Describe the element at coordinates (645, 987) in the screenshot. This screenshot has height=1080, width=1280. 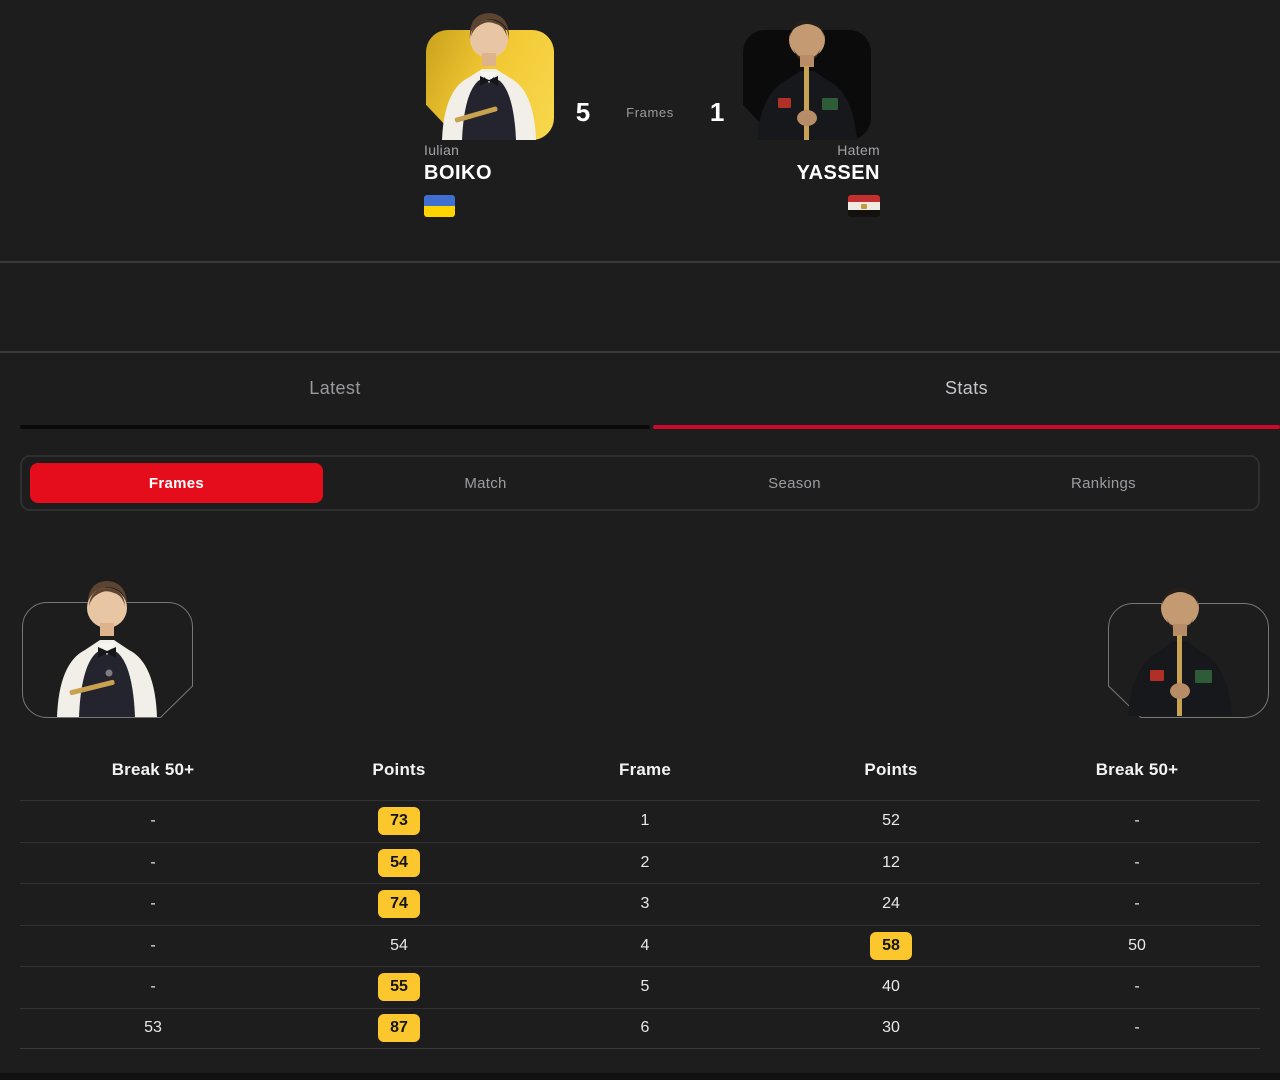
I see `frame-number-cell: 5` at that location.